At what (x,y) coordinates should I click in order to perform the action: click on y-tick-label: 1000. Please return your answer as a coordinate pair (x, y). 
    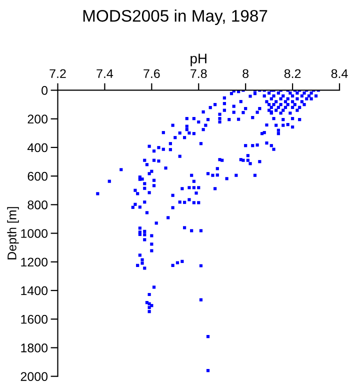
    Looking at the image, I should click on (34, 233).